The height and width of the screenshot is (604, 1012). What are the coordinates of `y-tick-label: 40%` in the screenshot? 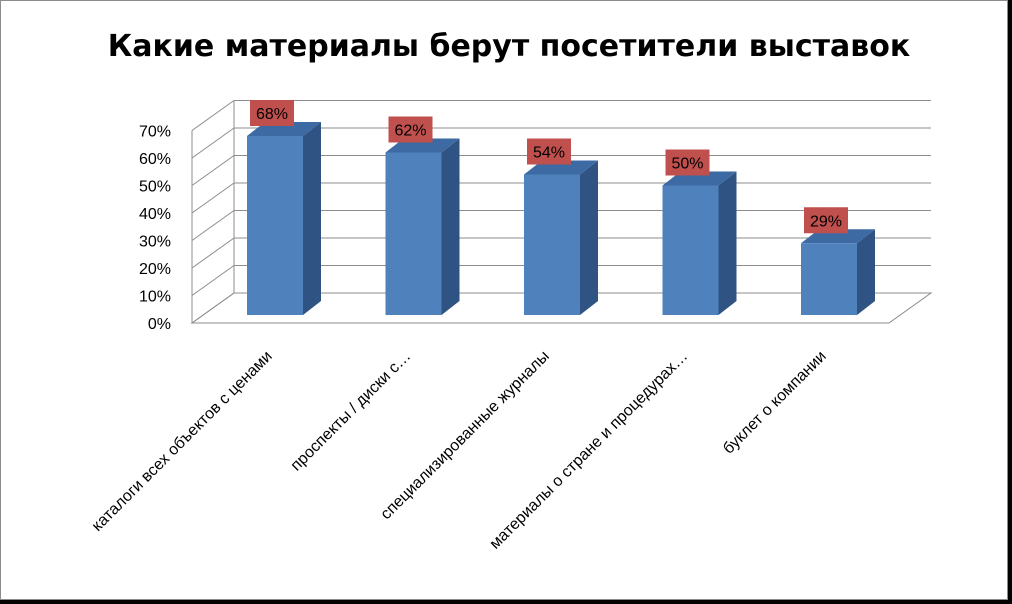 It's located at (155, 214).